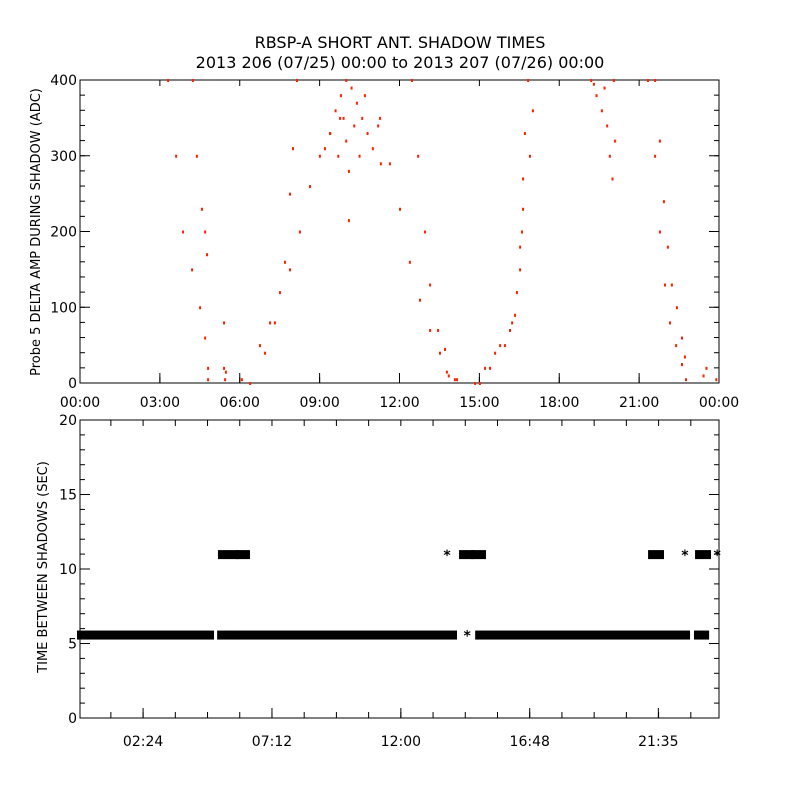 The width and height of the screenshot is (800, 800). I want to click on x-tick-label: 12:00, so click(401, 742).